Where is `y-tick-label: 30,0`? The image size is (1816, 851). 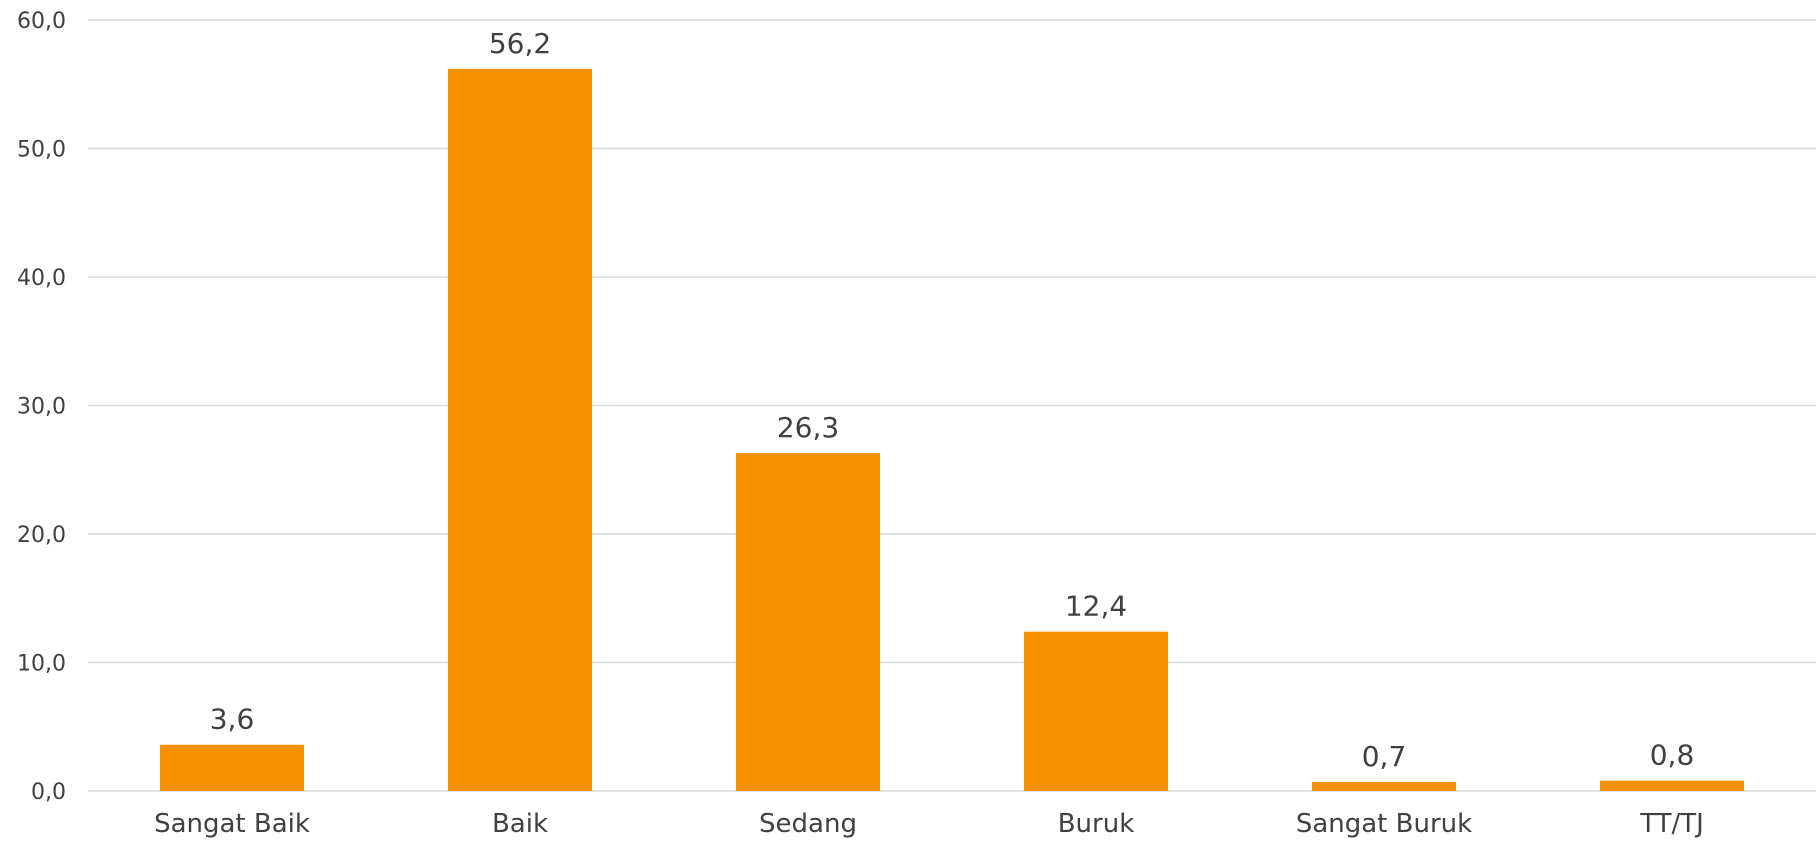 y-tick-label: 30,0 is located at coordinates (41, 407).